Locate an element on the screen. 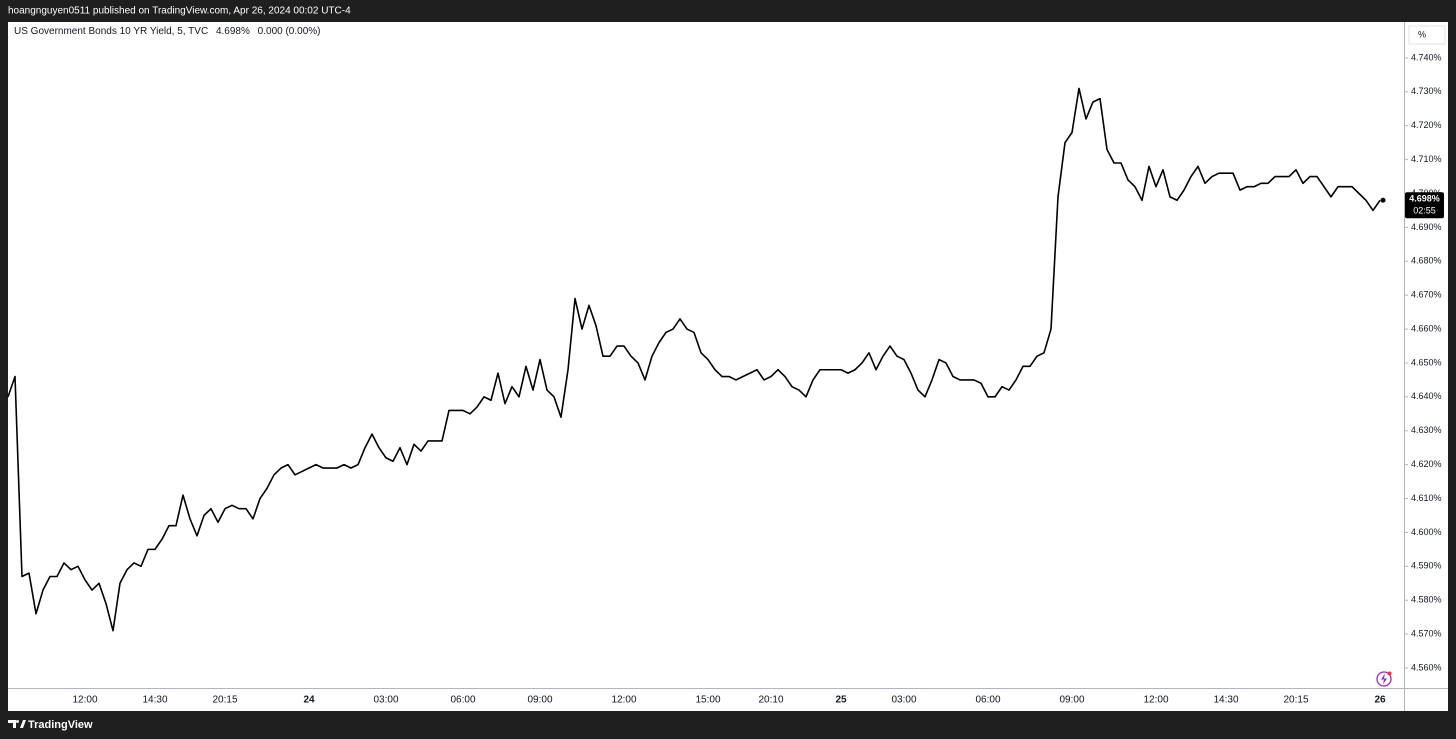 Image resolution: width=1456 pixels, height=739 pixels. y-tick-label: 4.650% is located at coordinates (1426, 362).